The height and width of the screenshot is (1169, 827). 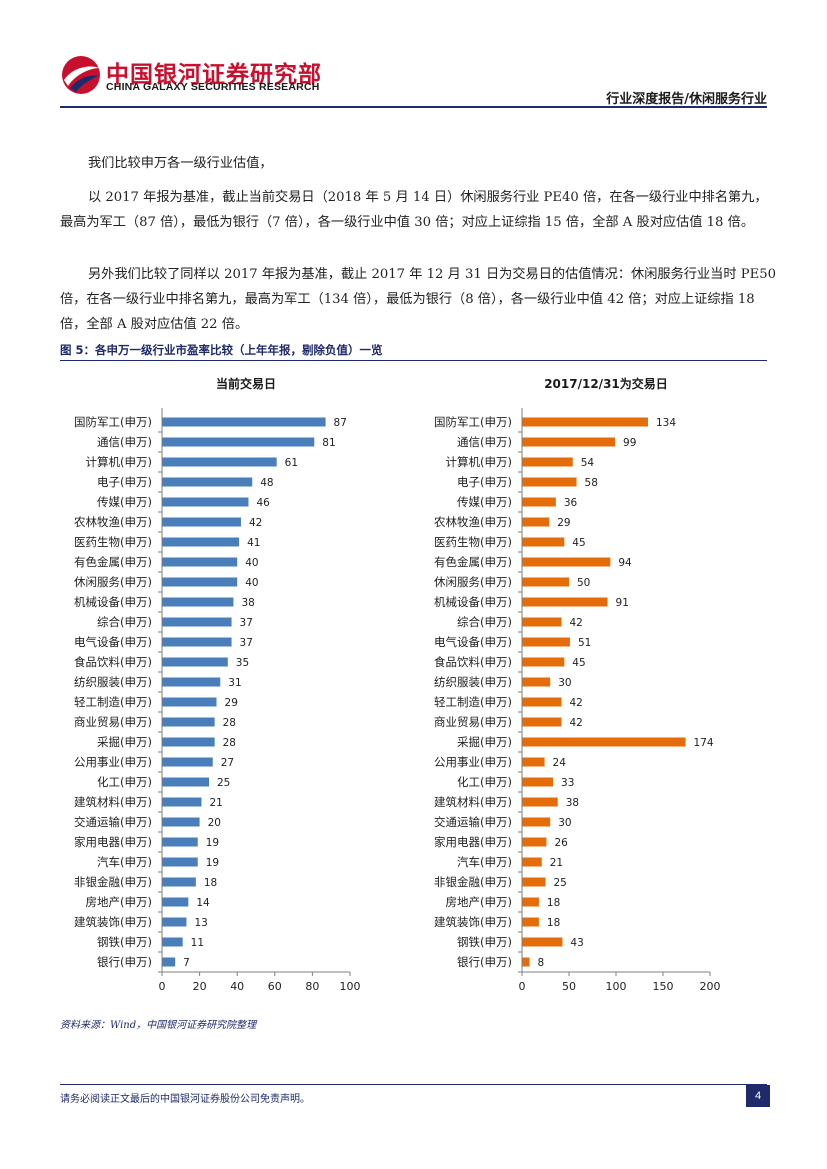 I want to click on category-label: 非银金融(申万), so click(x=473, y=882).